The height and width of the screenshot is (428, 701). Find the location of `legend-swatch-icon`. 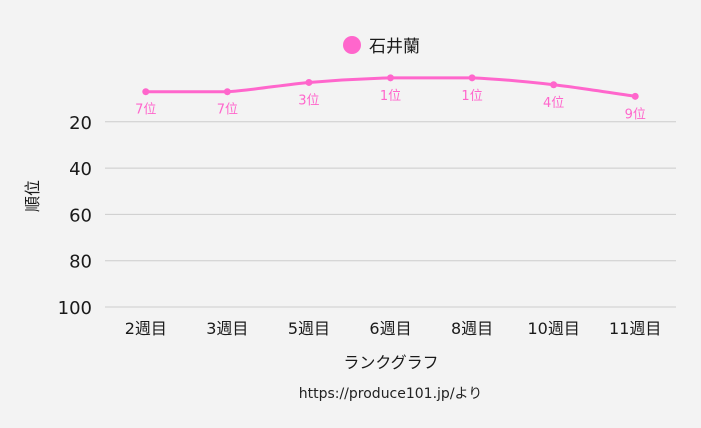

legend-swatch-icon is located at coordinates (352, 44).